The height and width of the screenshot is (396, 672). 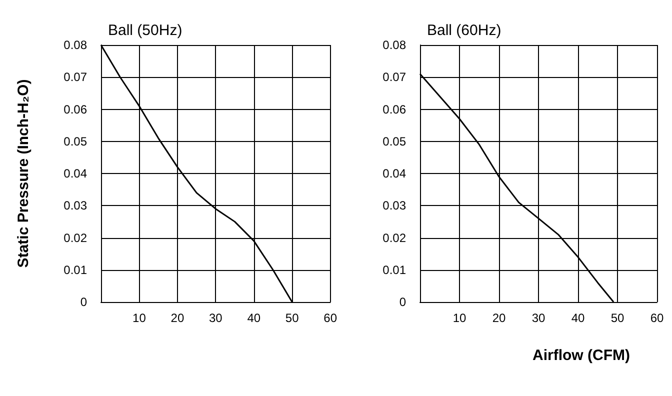 What do you see at coordinates (581, 355) in the screenshot?
I see `x-axis-title: Airflow (CFM)` at bounding box center [581, 355].